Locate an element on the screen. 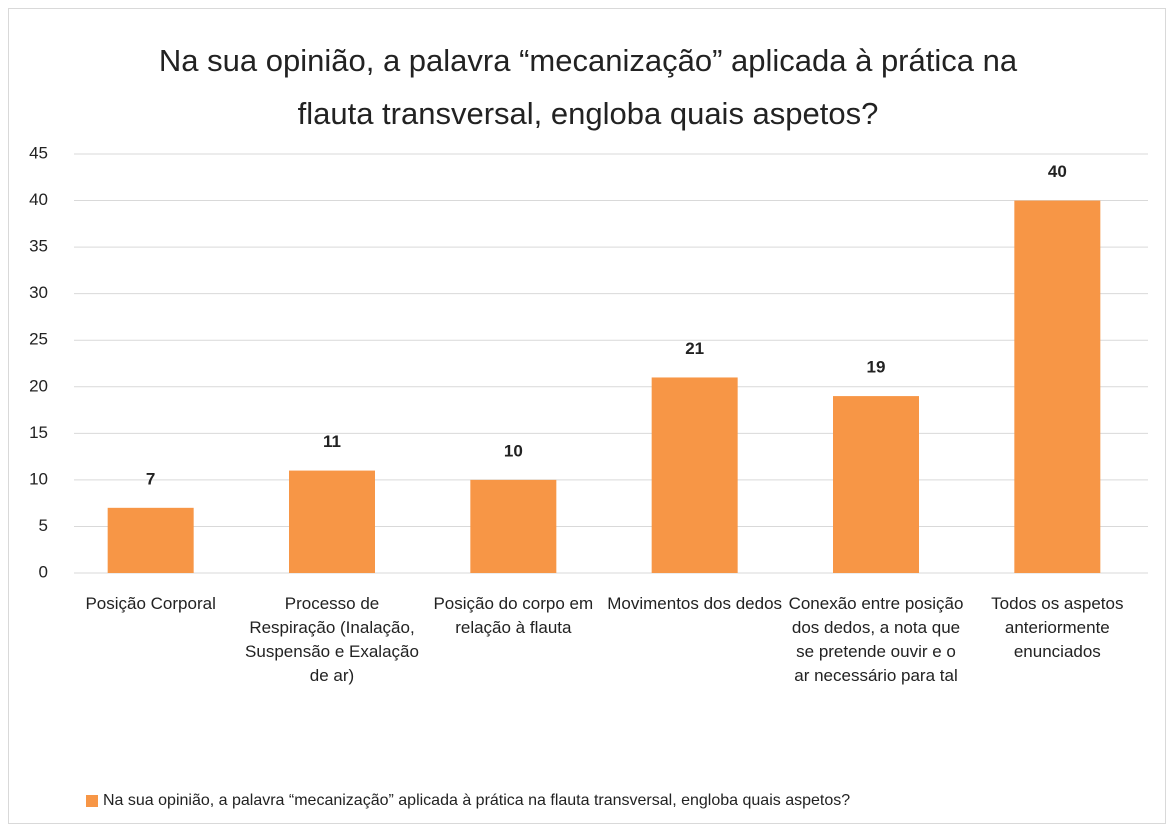  y-tick-label: 15 is located at coordinates (38, 432).